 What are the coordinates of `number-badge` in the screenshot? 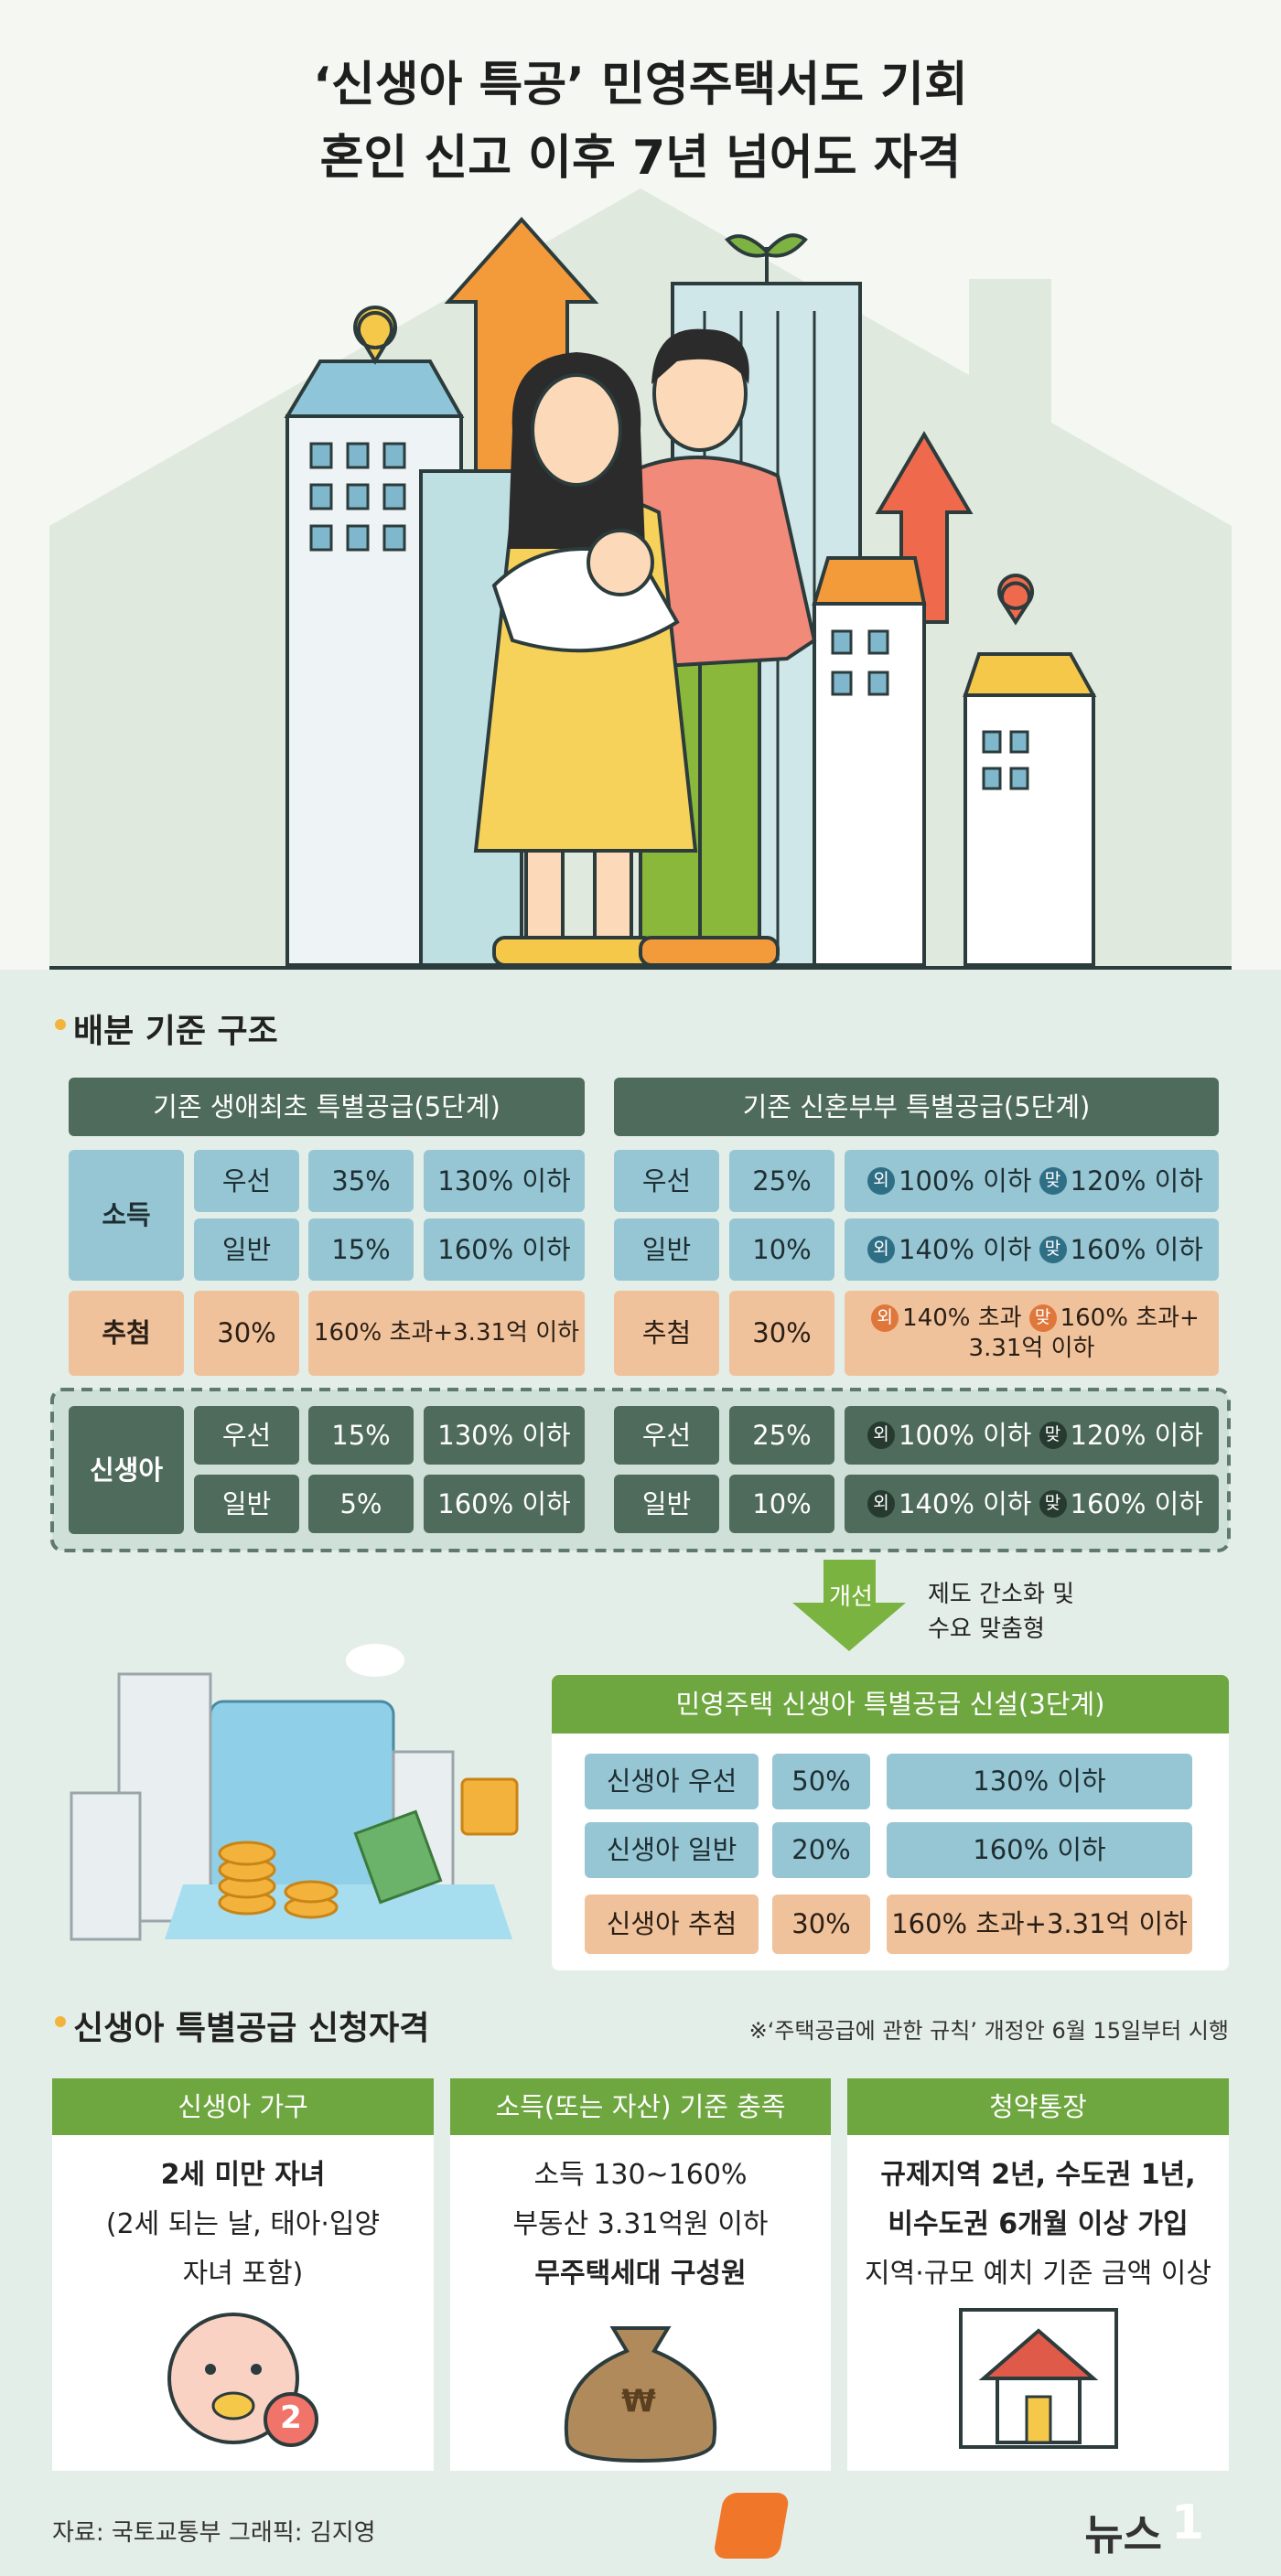 It's located at (291, 2420).